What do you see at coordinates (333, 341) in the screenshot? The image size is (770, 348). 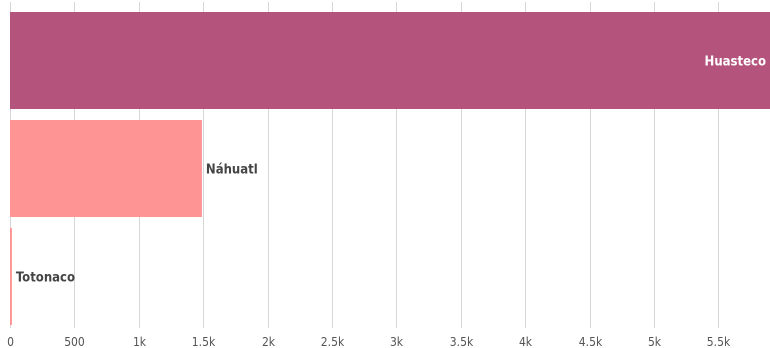 I see `x-tick-label: 2.5k` at bounding box center [333, 341].